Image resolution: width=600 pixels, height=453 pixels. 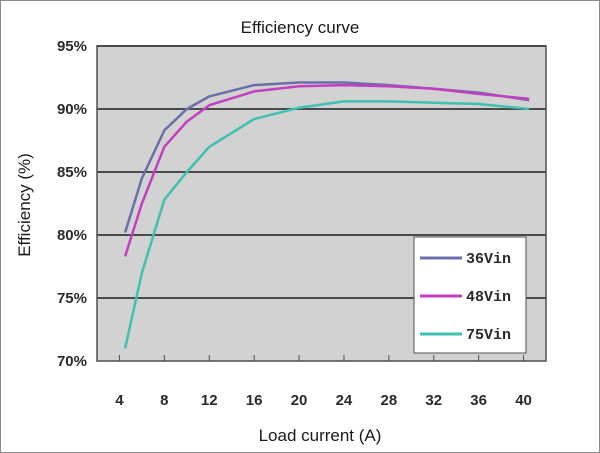 I want to click on x-axis-title: Load current (A), so click(x=320, y=435).